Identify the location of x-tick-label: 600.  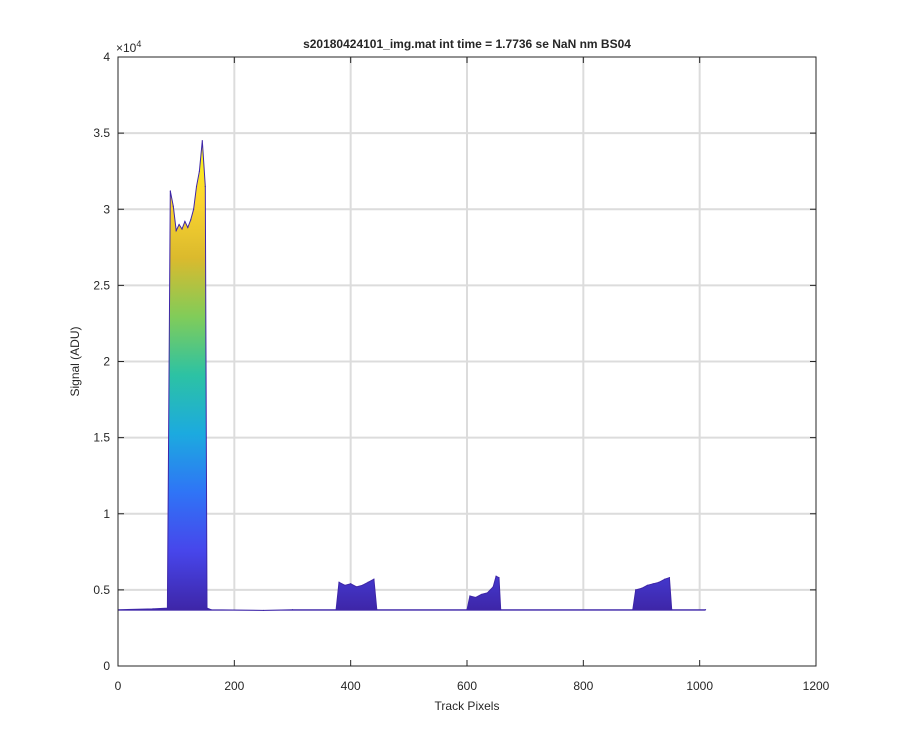
(467, 686).